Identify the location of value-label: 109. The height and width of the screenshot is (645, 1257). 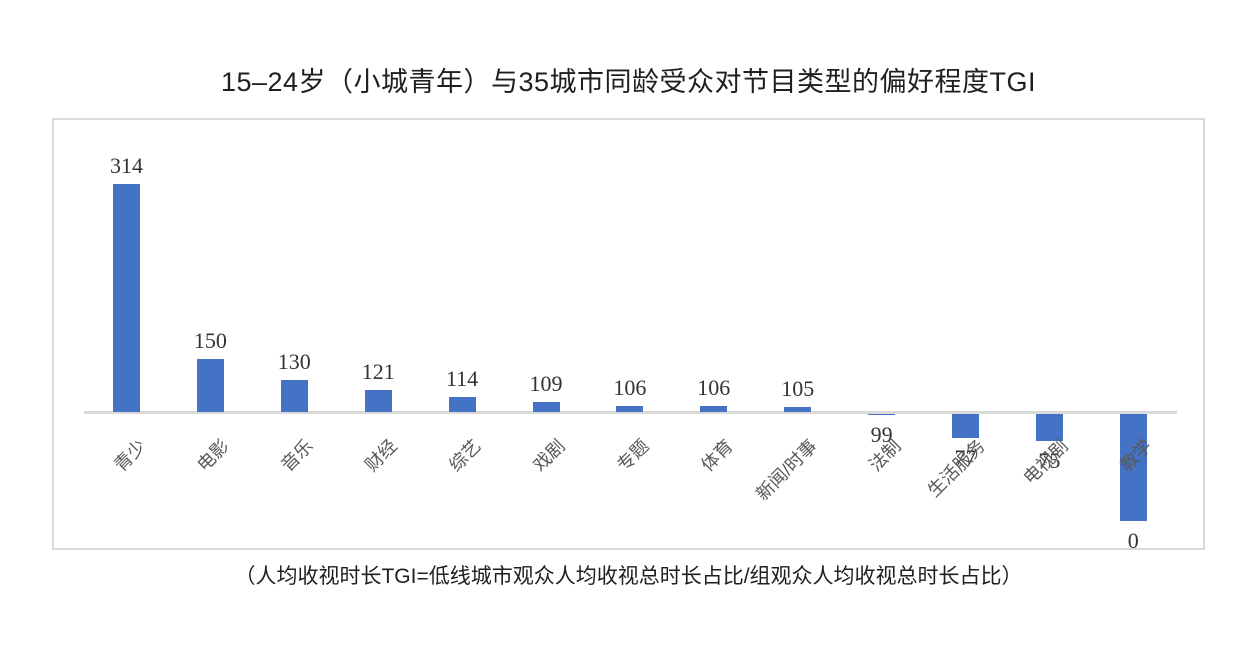
(546, 384).